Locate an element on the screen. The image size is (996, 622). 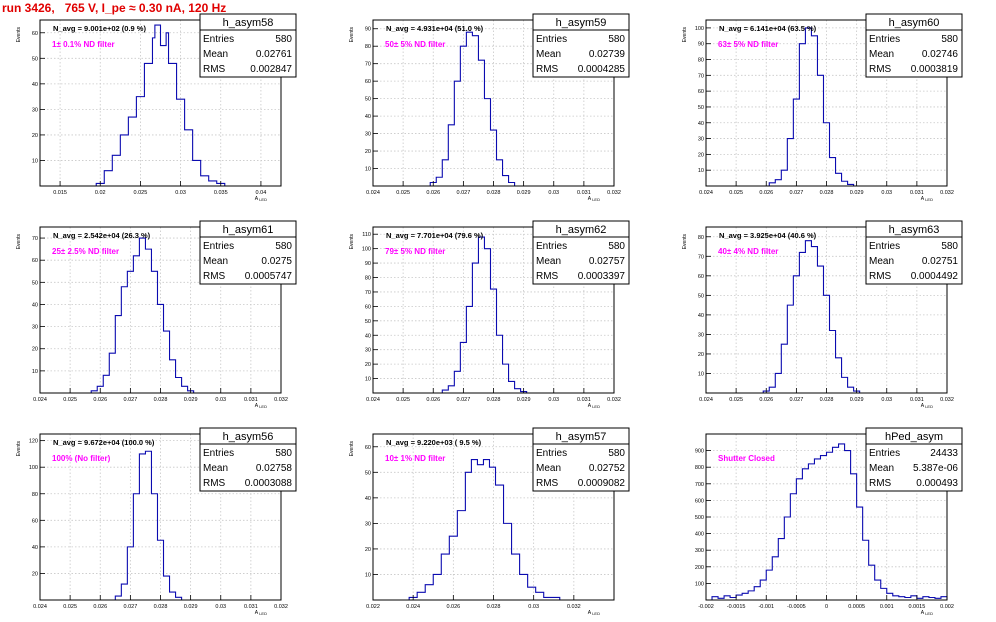
x-tick-label: 0 is located at coordinates (826, 607).